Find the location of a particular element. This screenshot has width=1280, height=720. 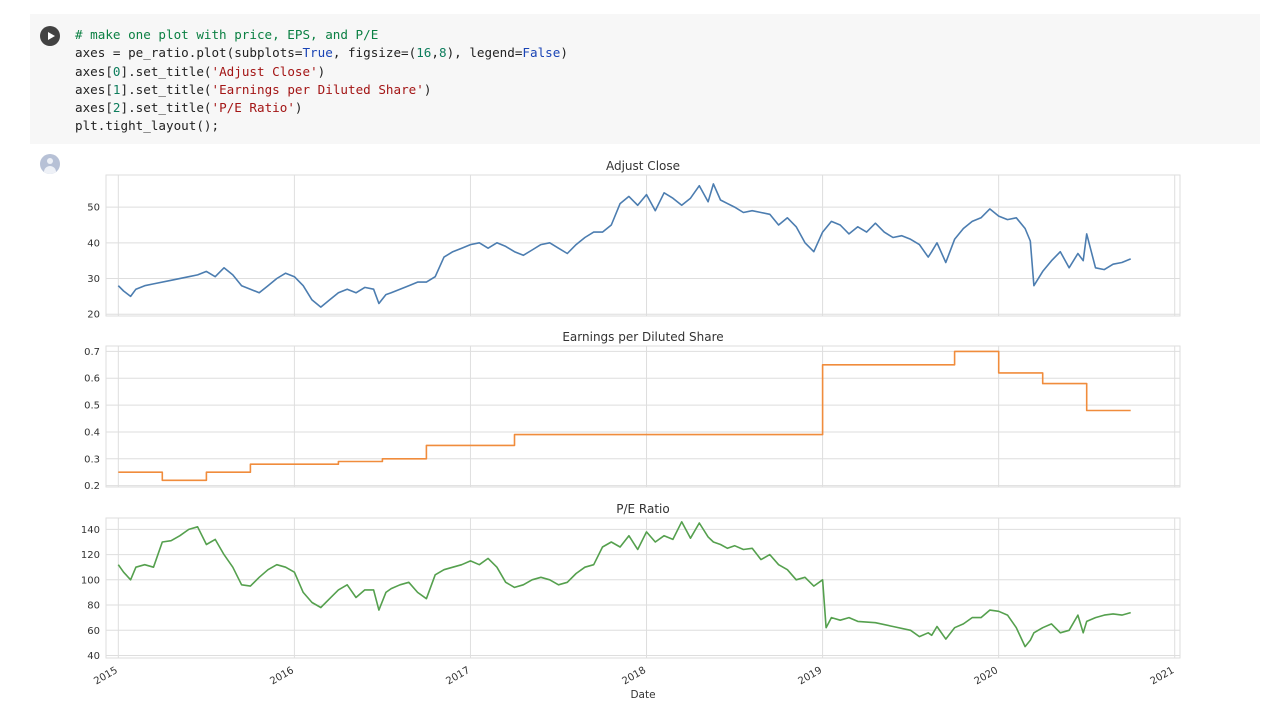

y-tick-label: 0.3 is located at coordinates (92, 459).